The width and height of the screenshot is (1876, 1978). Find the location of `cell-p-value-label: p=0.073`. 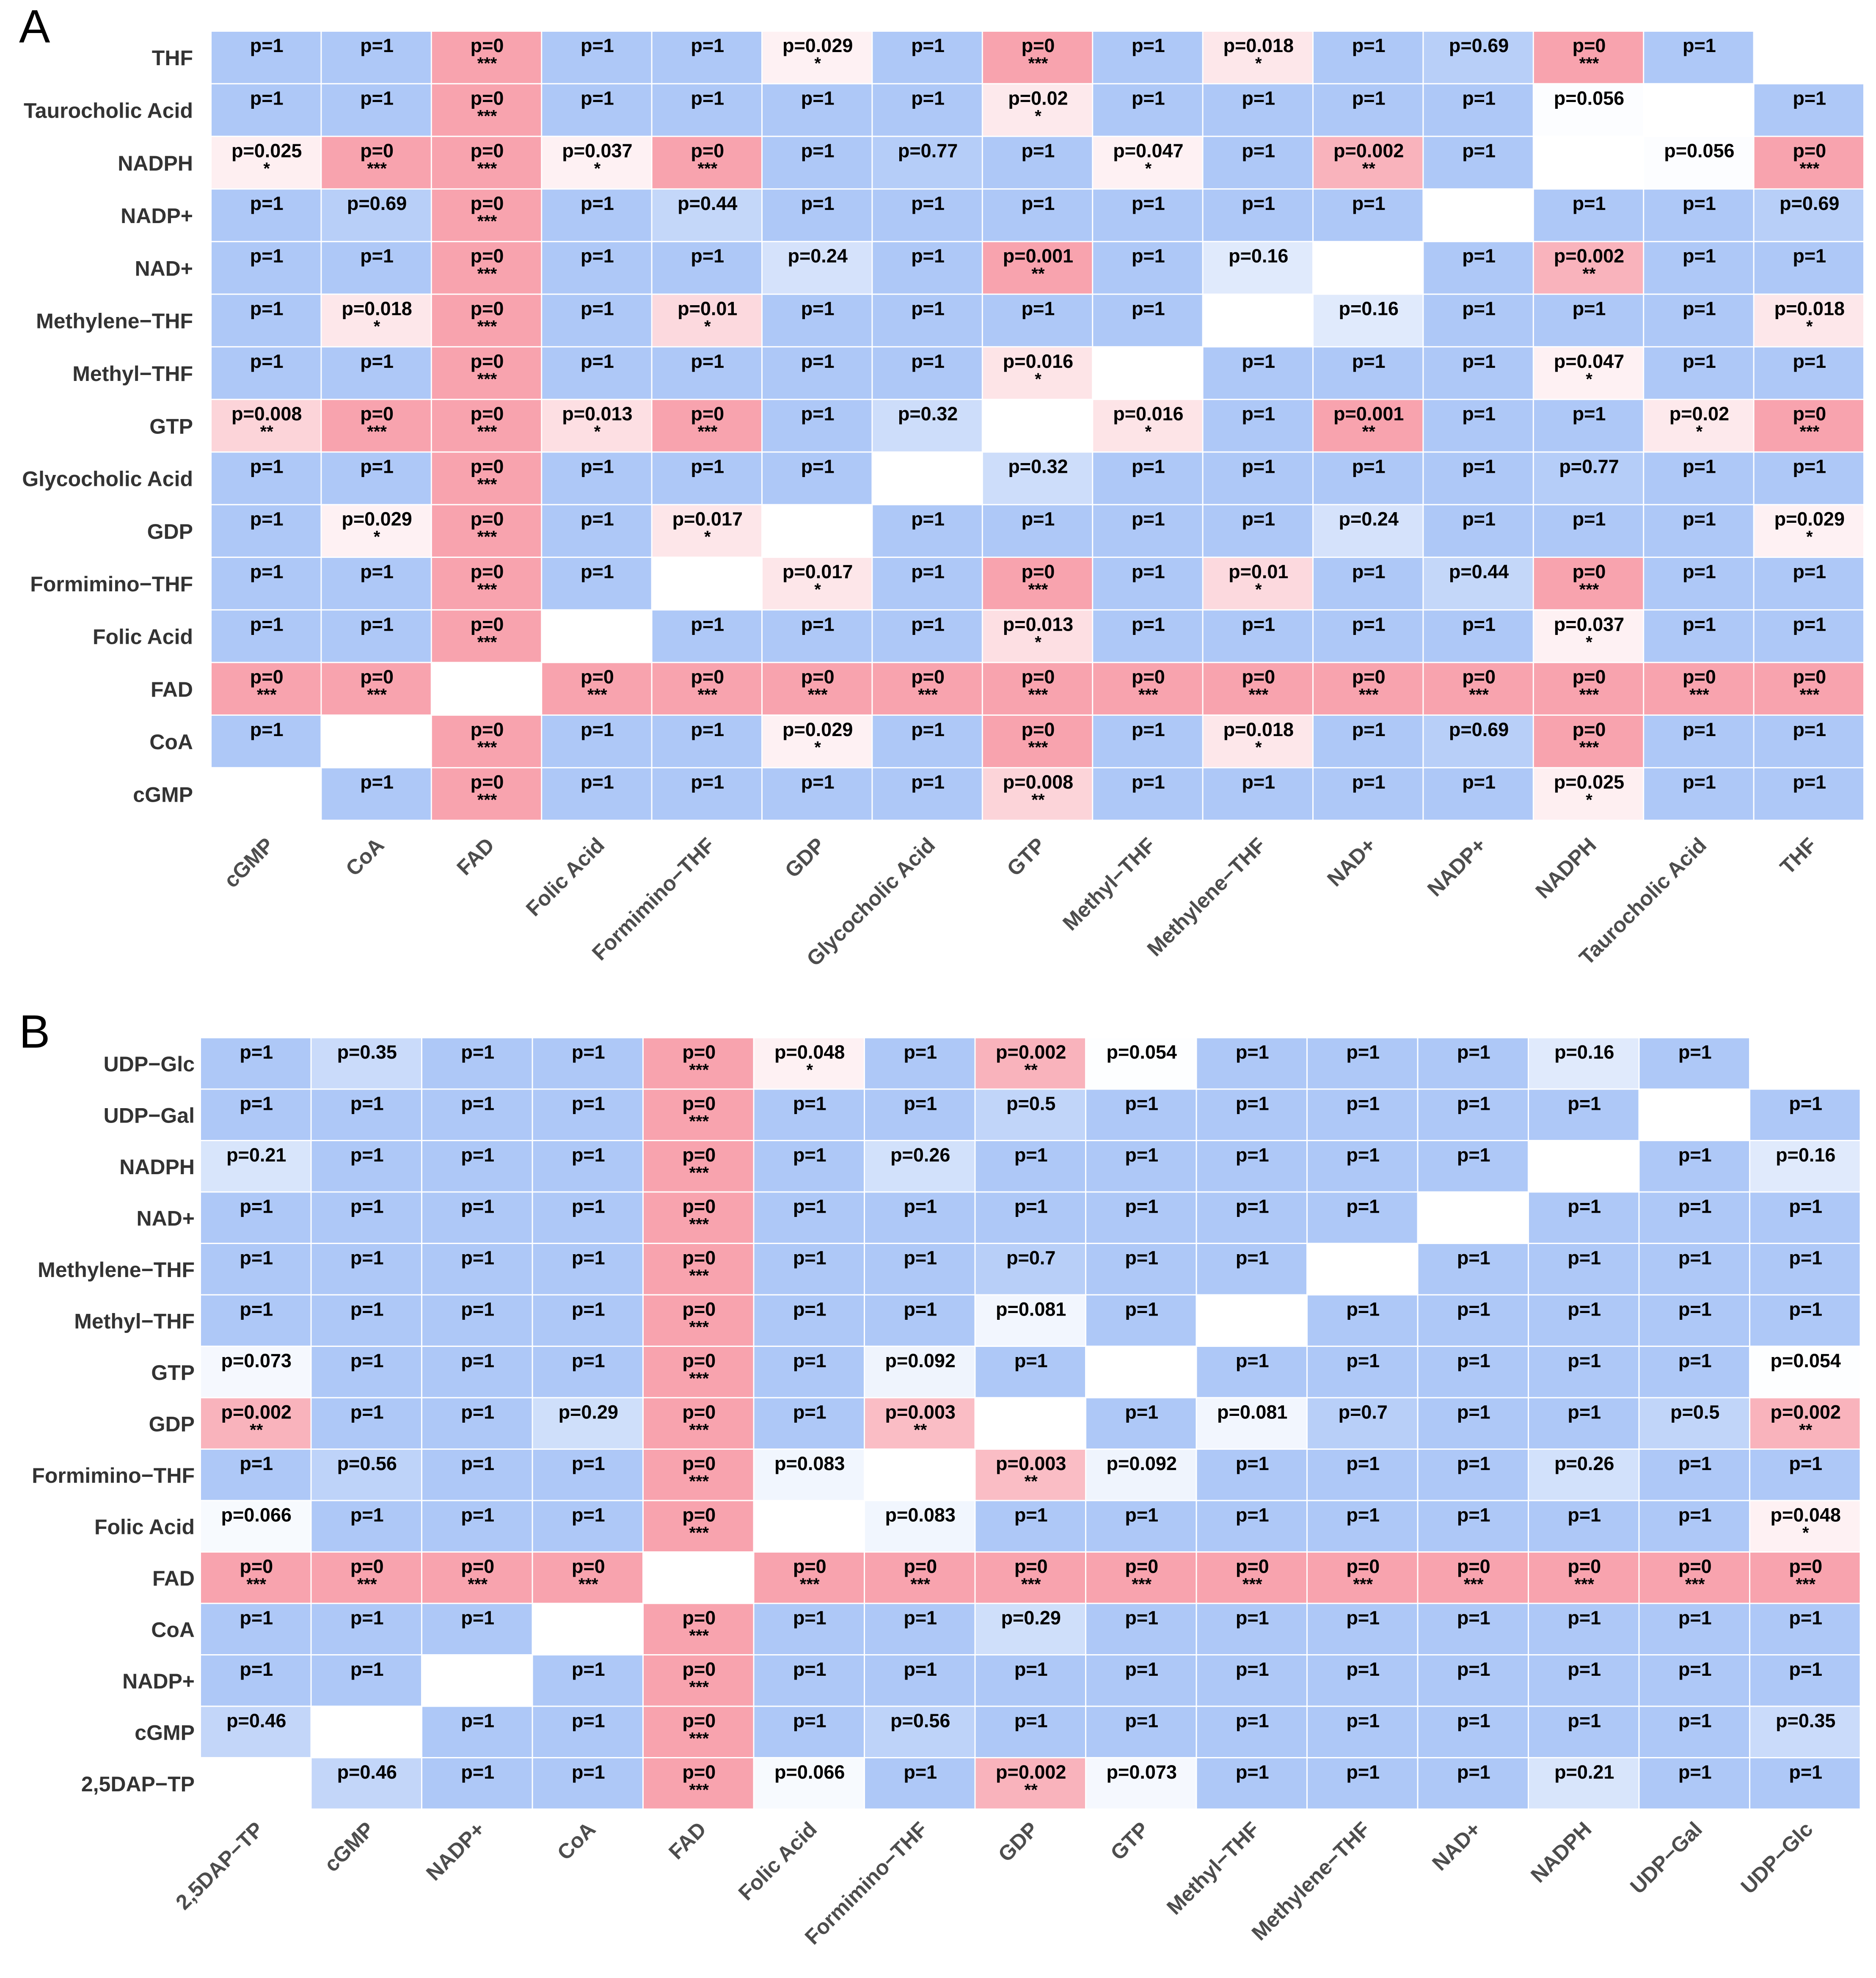

cell-p-value-label: p=0.073 is located at coordinates (256, 1360).